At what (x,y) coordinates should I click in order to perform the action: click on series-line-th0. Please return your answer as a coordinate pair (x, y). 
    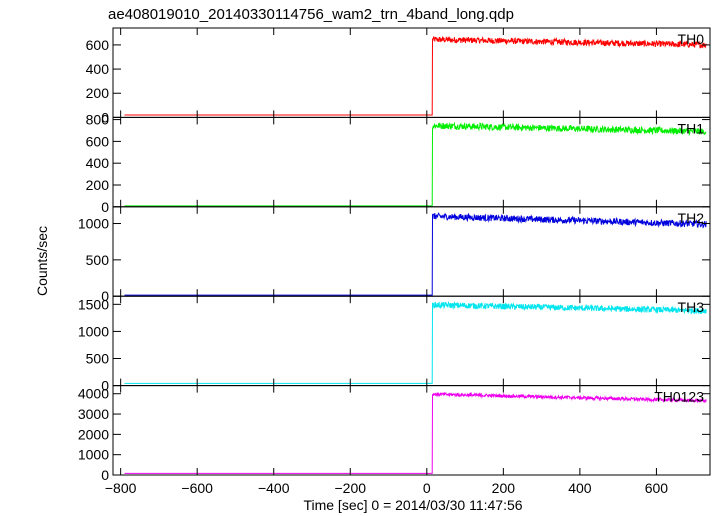
    Looking at the image, I should click on (415, 75).